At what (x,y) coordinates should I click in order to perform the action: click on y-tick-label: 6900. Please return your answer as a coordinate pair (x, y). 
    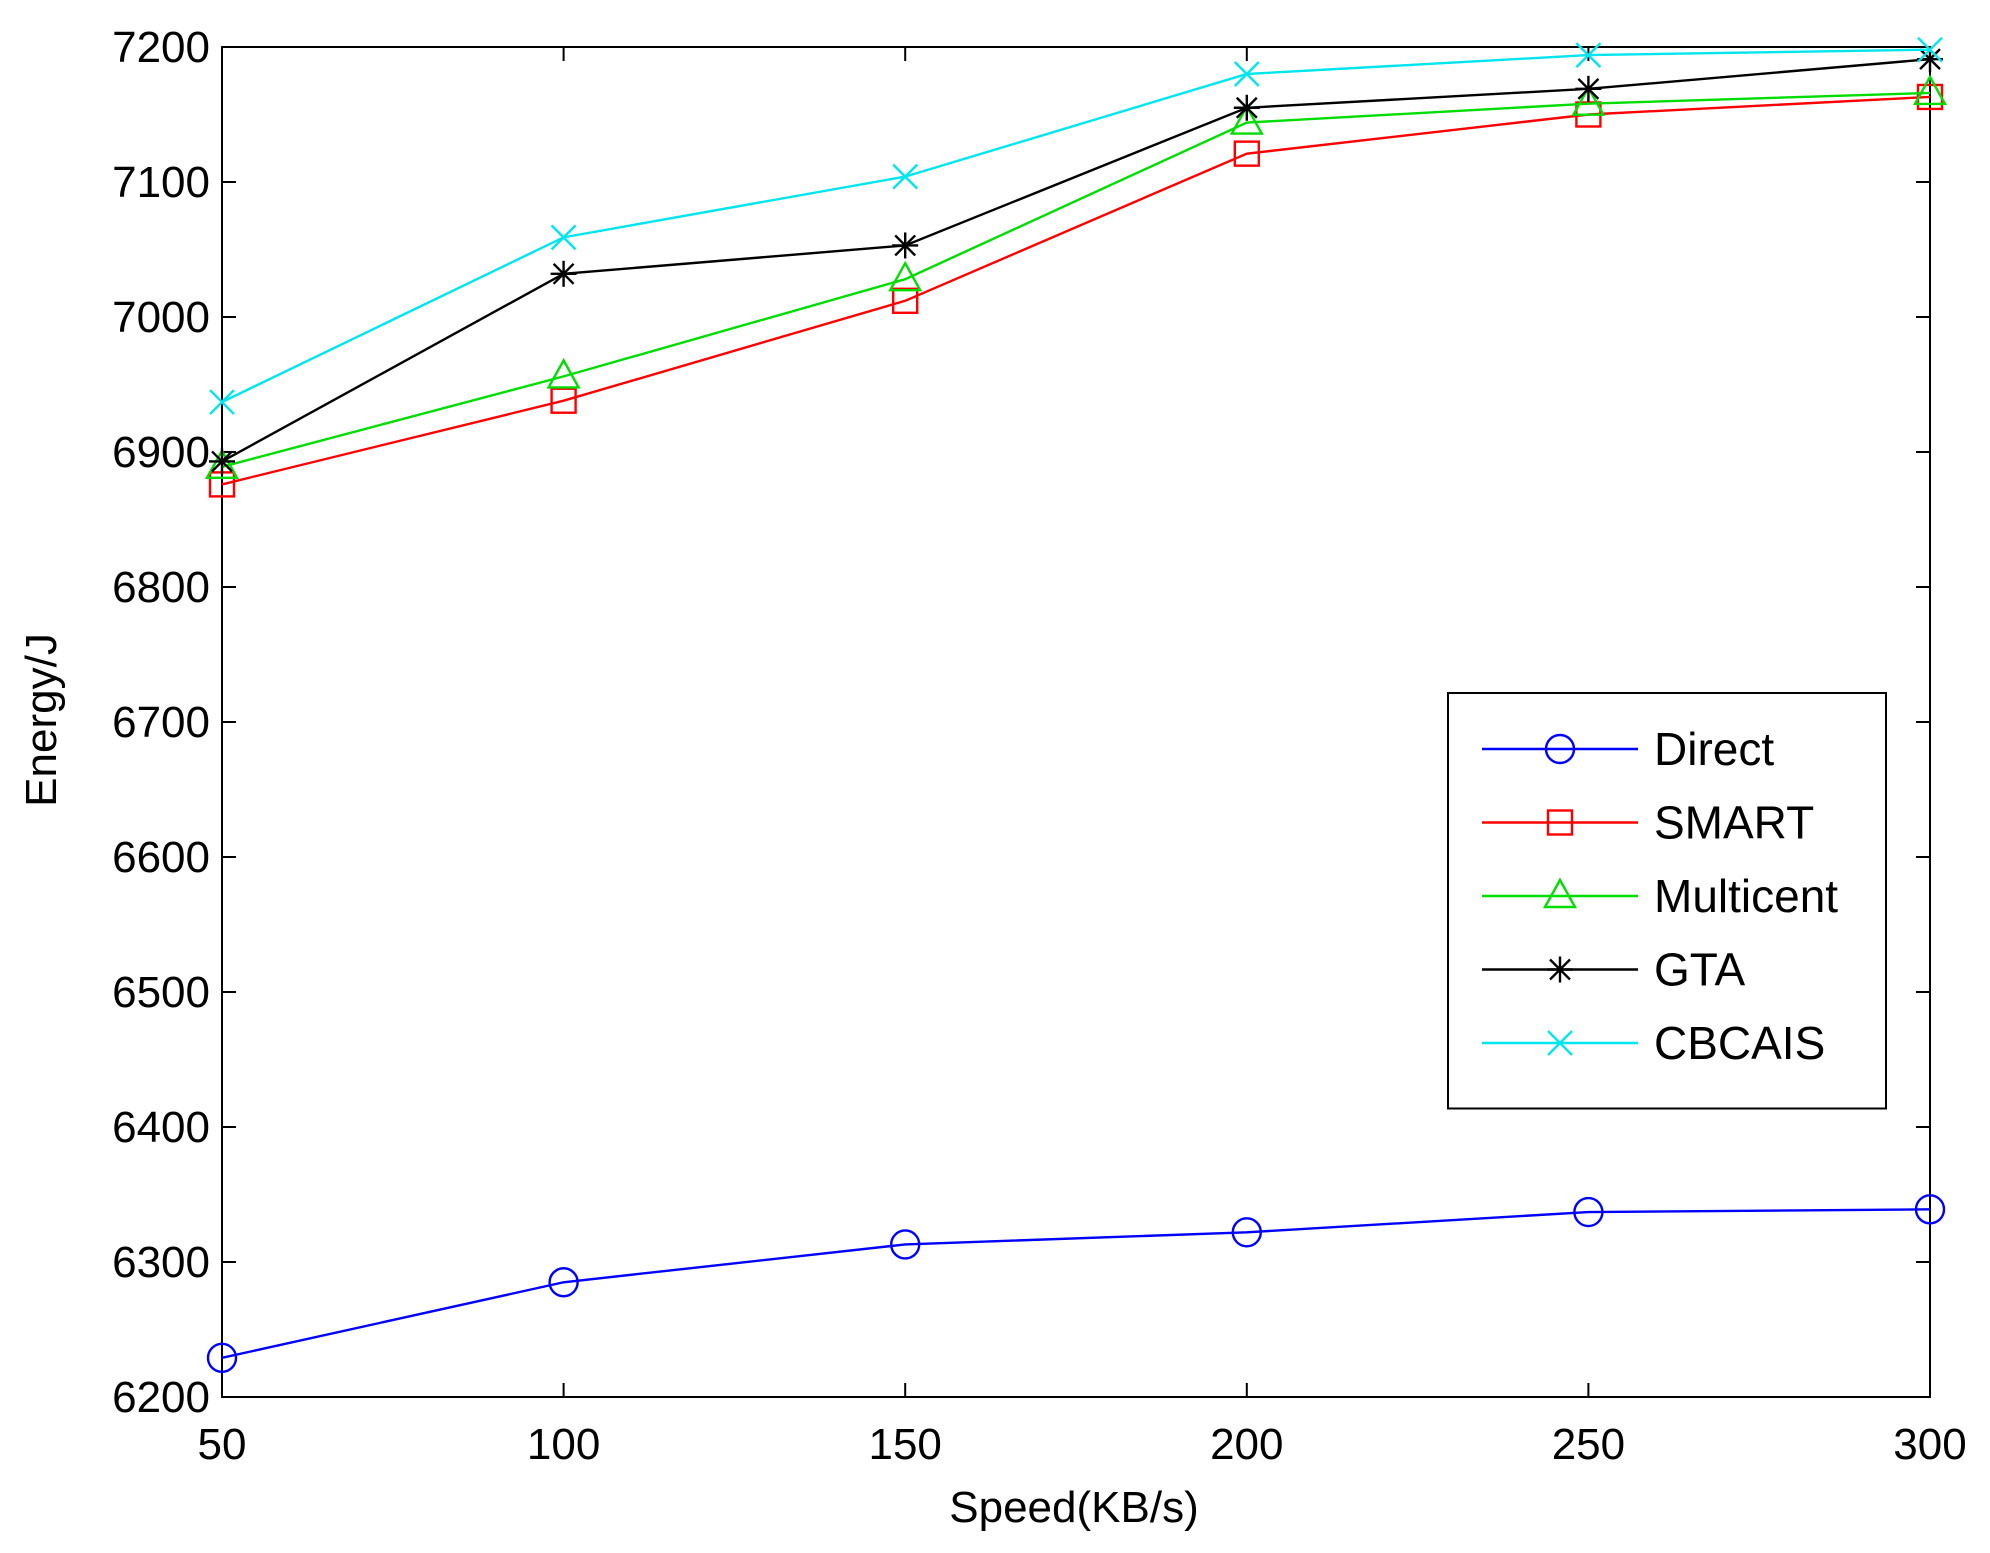
    Looking at the image, I should click on (161, 452).